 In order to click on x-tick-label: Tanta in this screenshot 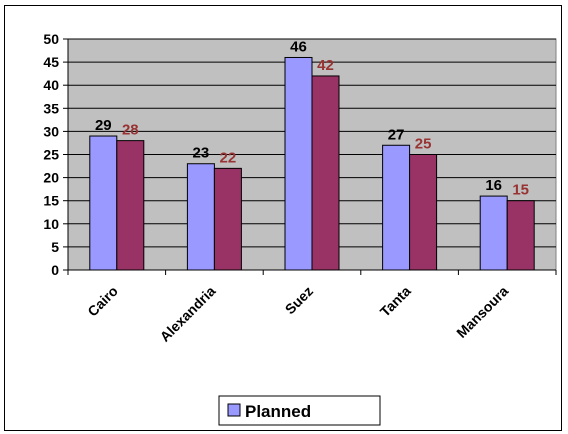, I will do `click(395, 301)`.